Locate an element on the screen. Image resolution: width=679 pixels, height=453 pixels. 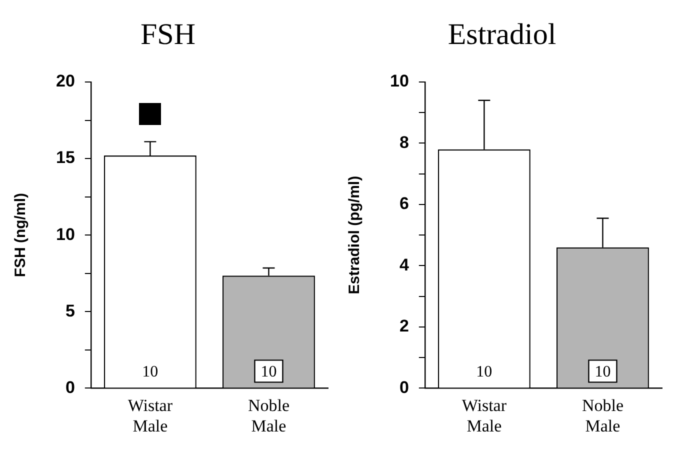
y-axis-title: FSH (ng/ml) is located at coordinates (21, 235).